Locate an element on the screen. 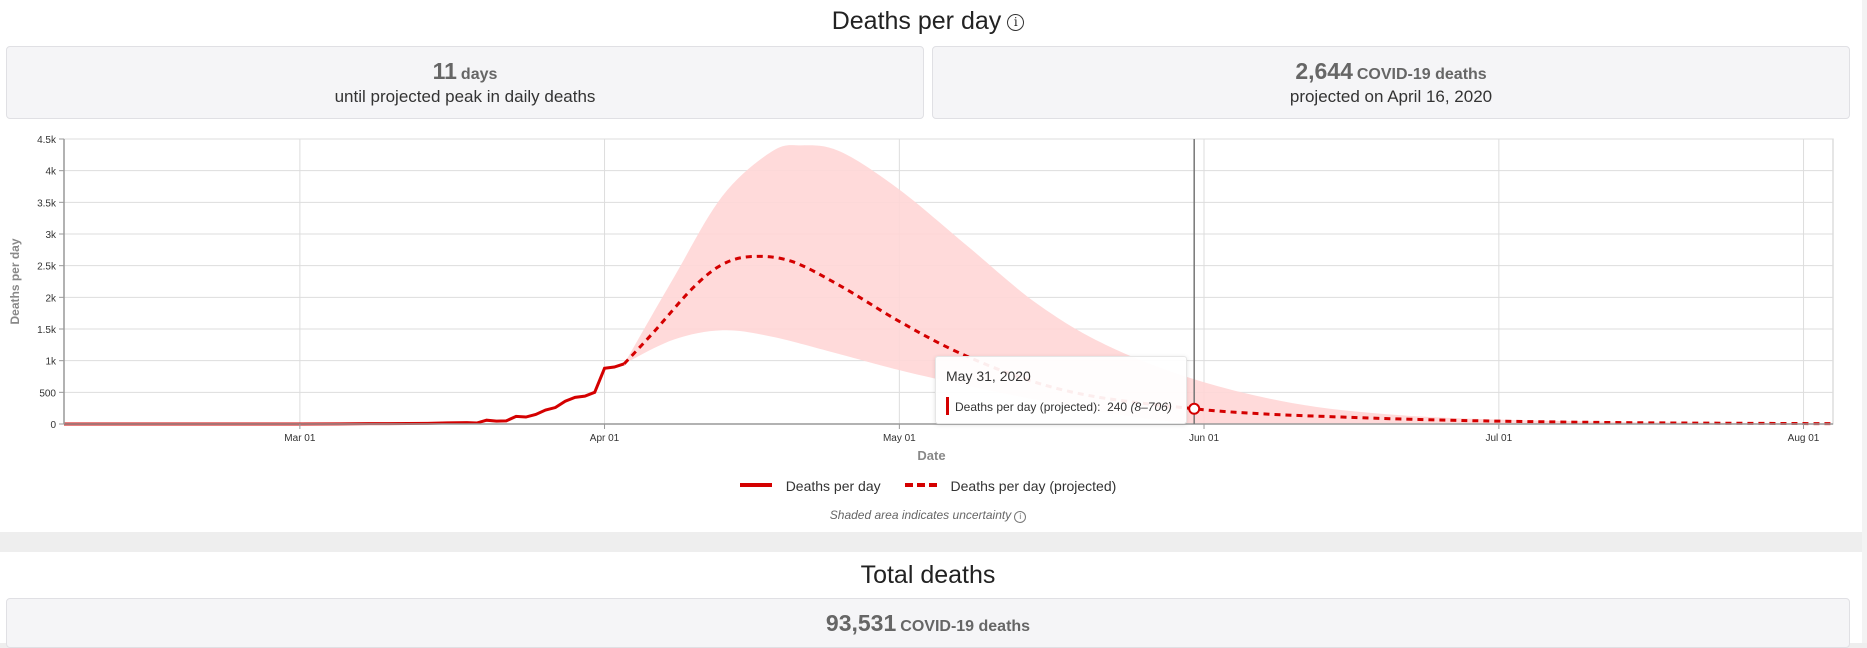  x-tick-label: Jul 01 is located at coordinates (1499, 438).